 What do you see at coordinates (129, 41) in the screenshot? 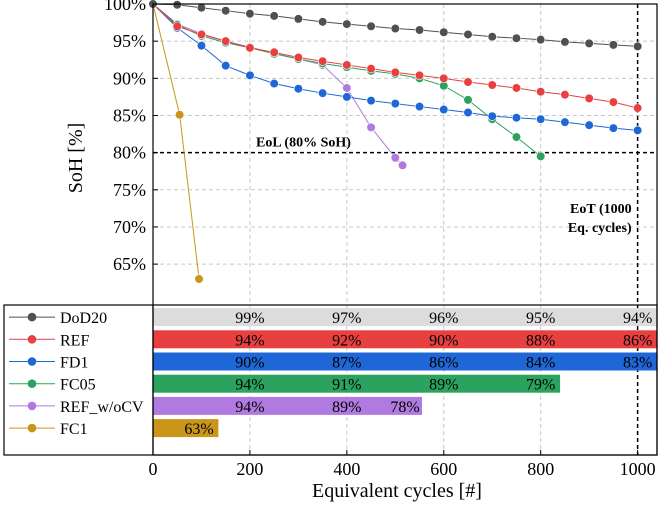
I see `y-tick-label: 95%` at bounding box center [129, 41].